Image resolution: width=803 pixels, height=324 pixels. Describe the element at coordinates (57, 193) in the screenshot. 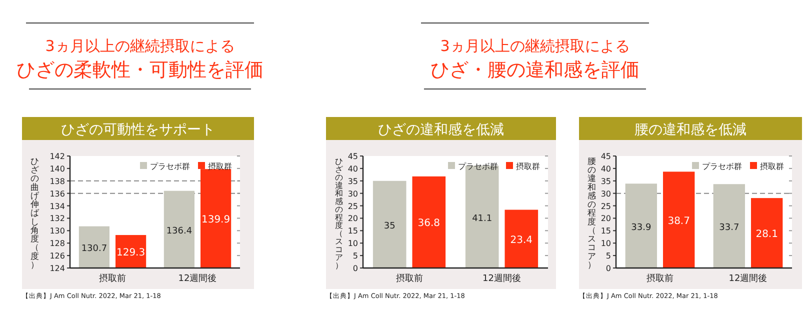

I see `y-tick-label: 136` at that location.